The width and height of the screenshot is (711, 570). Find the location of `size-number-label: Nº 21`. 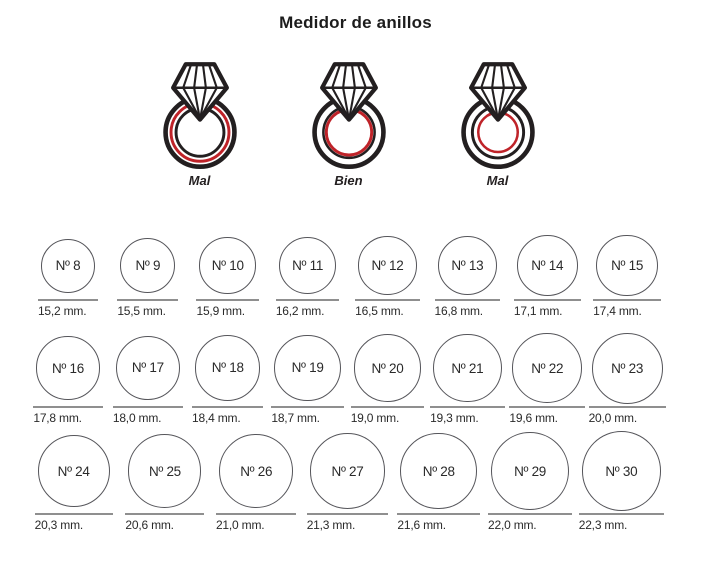

size-number-label: Nº 21 is located at coordinates (467, 368).